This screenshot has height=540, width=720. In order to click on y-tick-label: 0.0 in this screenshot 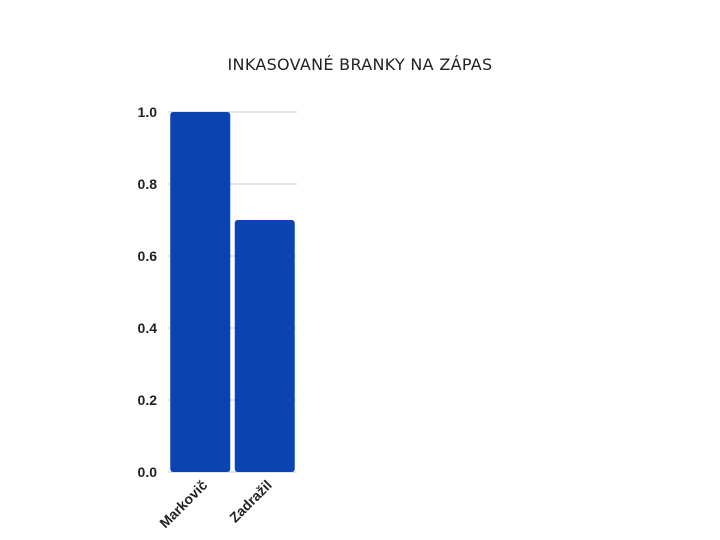, I will do `click(148, 472)`.